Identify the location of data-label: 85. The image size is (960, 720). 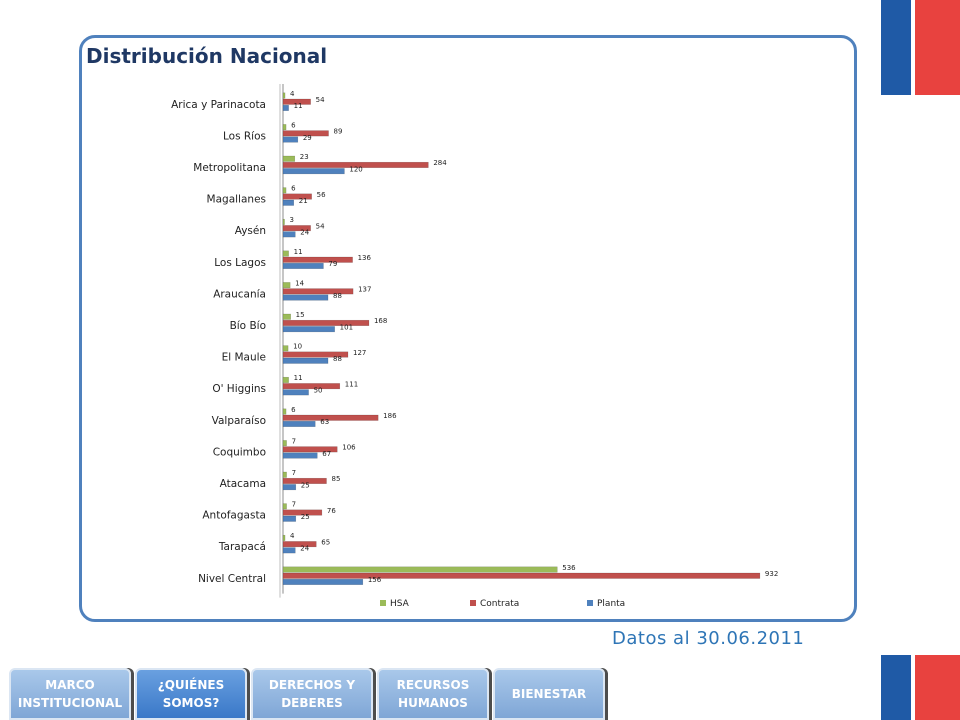
(335, 479).